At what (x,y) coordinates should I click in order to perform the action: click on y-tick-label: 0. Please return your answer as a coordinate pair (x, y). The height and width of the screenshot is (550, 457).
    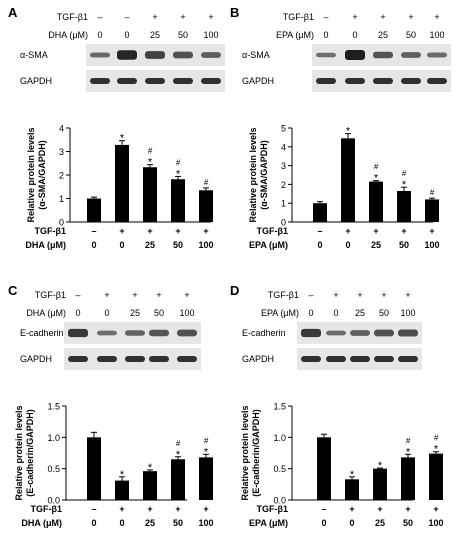
    Looking at the image, I should click on (61, 223).